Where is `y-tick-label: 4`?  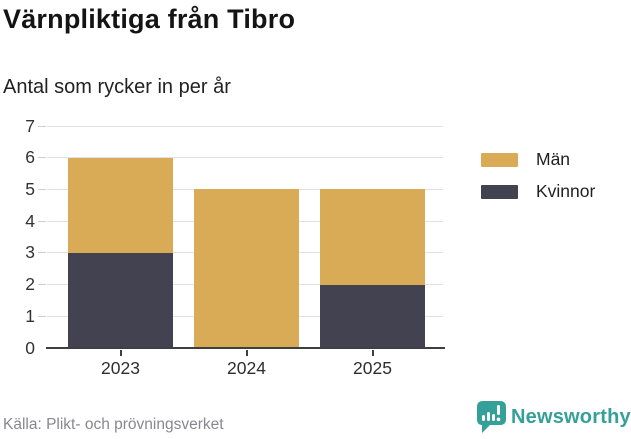
y-tick-label: 4 is located at coordinates (30, 220).